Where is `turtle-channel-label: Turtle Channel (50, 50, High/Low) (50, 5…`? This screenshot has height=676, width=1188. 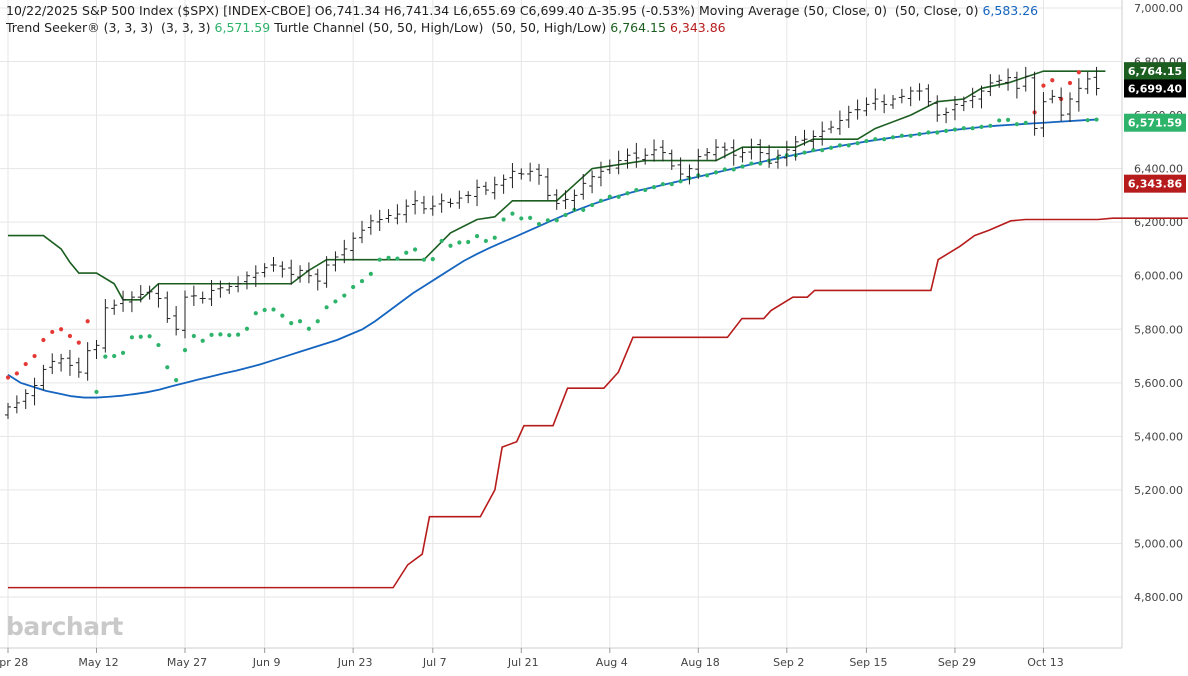 turtle-channel-label: Turtle Channel (50, 50, High/Low) (50, 5… is located at coordinates (440, 27).